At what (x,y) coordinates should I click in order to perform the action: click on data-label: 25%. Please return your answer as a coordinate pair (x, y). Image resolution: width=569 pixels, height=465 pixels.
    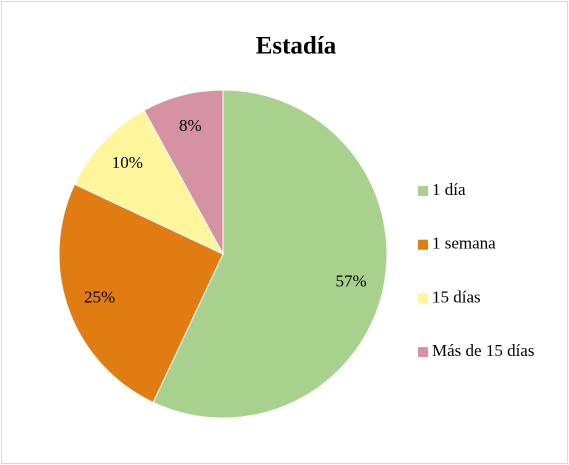
    Looking at the image, I should click on (99, 296).